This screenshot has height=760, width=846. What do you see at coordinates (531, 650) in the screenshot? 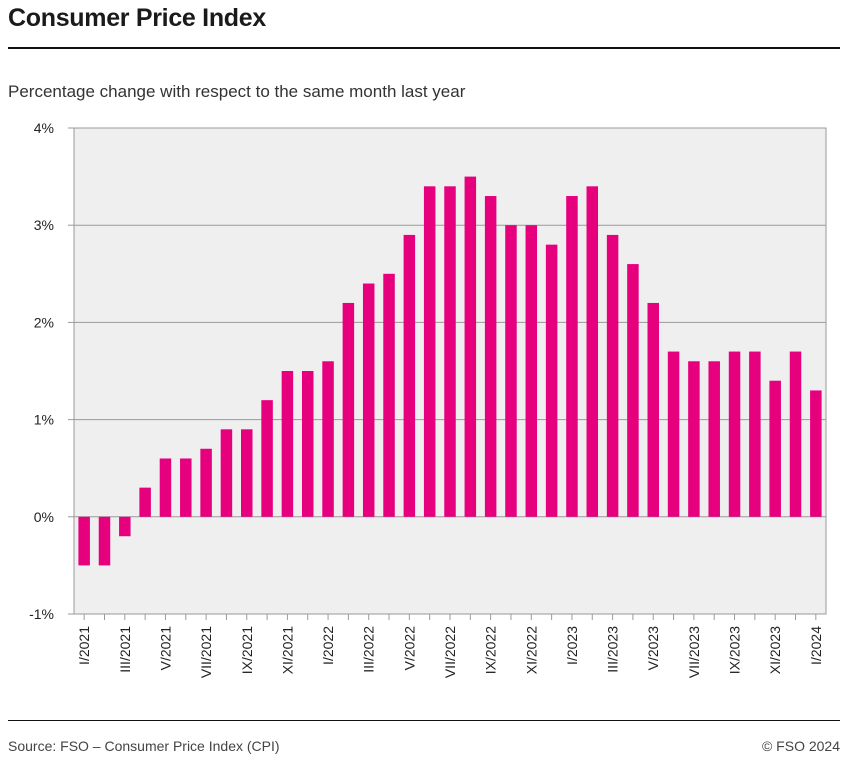
I see `x-tick-label: XI/2022` at bounding box center [531, 650].